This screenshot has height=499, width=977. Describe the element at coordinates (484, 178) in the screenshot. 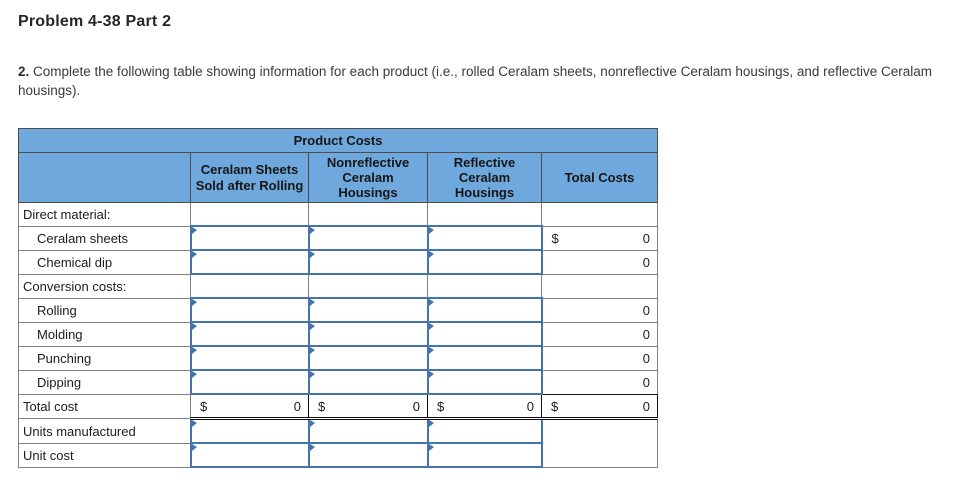

I see `col-header-reflective-housings: Reflective Ceralam Housings` at that location.